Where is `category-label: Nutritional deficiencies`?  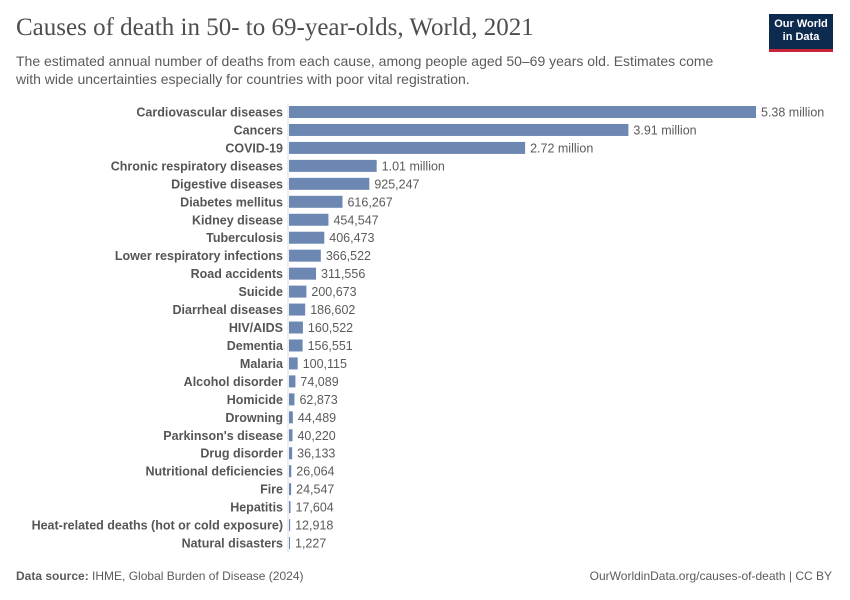
category-label: Nutritional deficiencies is located at coordinates (214, 472).